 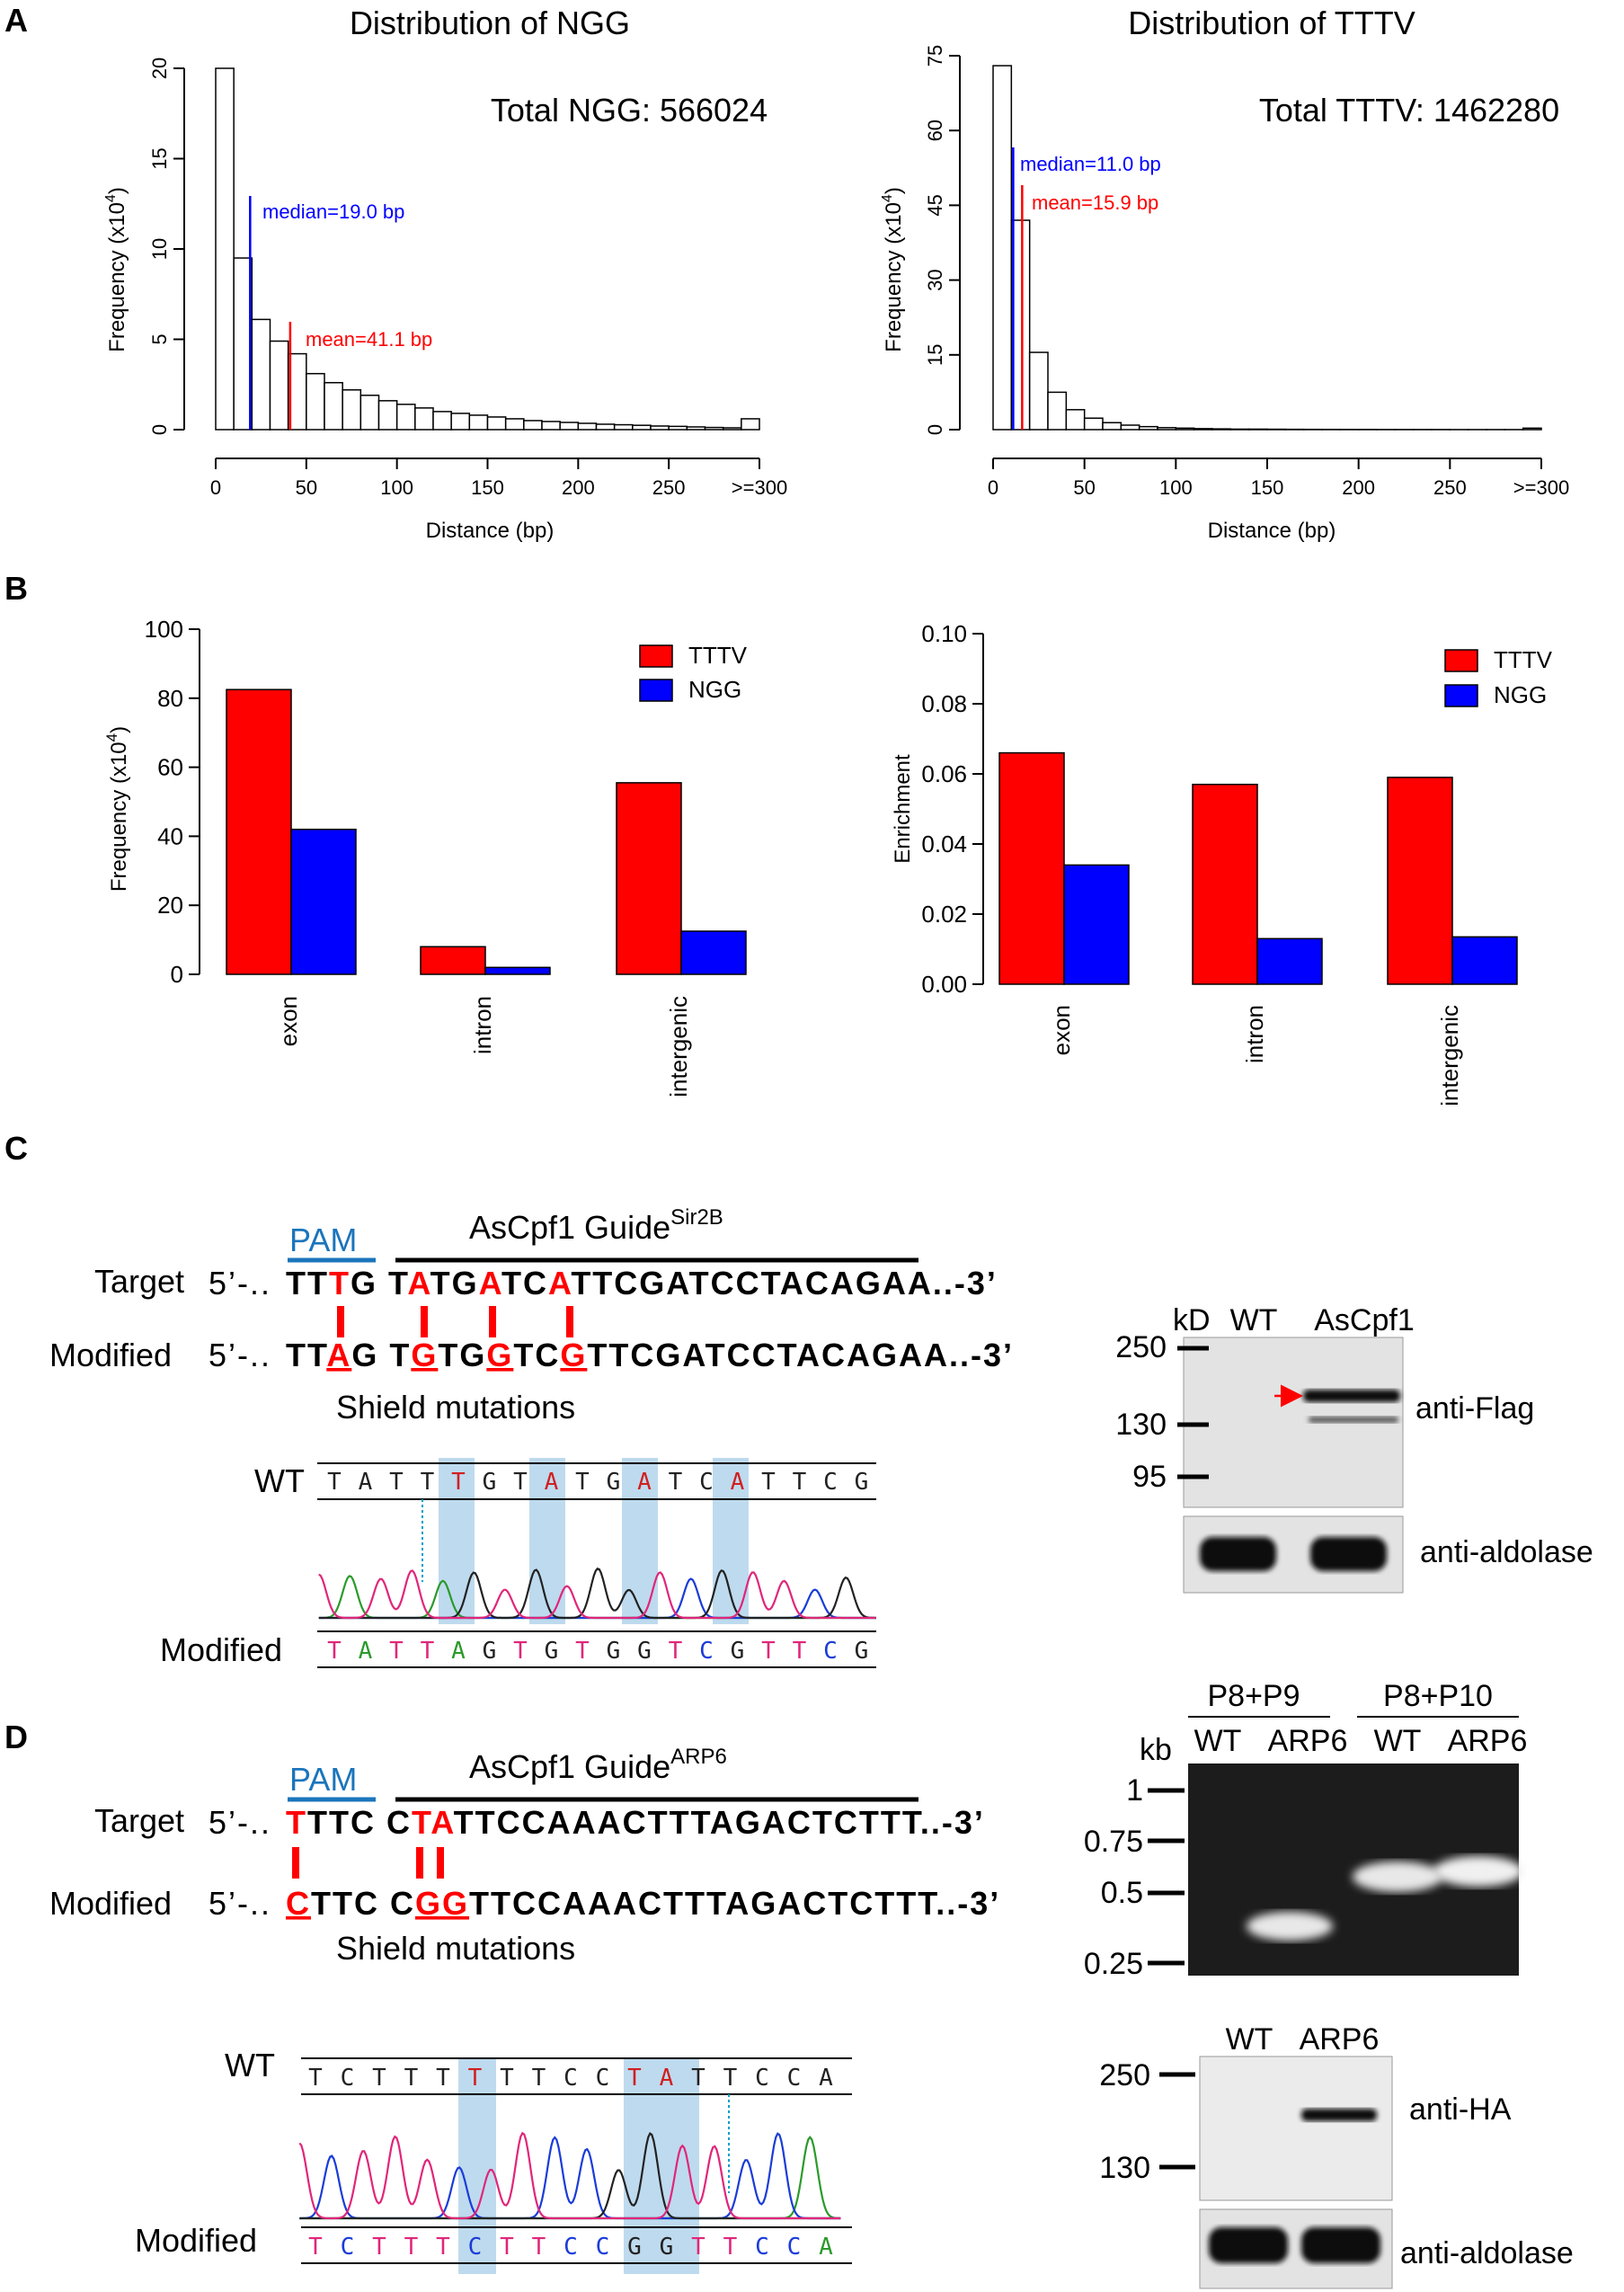 I want to click on anti-aldolase-label: anti-aldolase, so click(x=1506, y=1552).